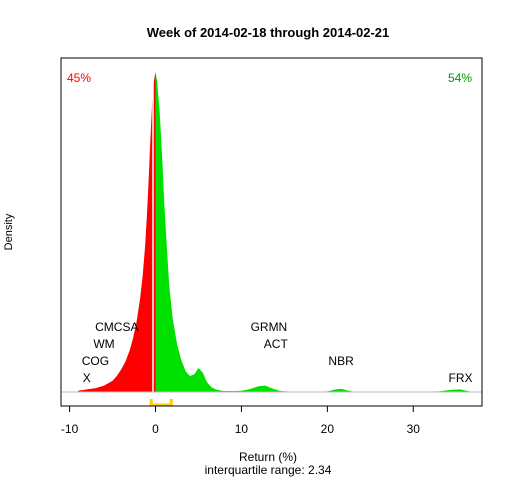 This screenshot has height=480, width=512. Describe the element at coordinates (328, 429) in the screenshot. I see `x-tick-label: 20` at that location.